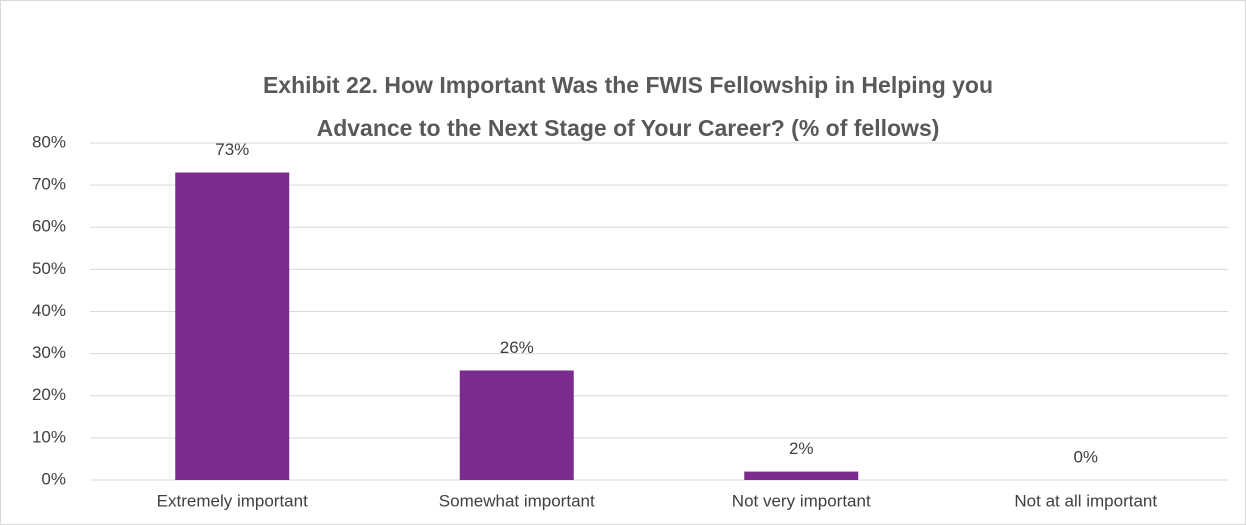 This screenshot has width=1246, height=525. What do you see at coordinates (49, 310) in the screenshot?
I see `y-tick-label: 40%` at bounding box center [49, 310].